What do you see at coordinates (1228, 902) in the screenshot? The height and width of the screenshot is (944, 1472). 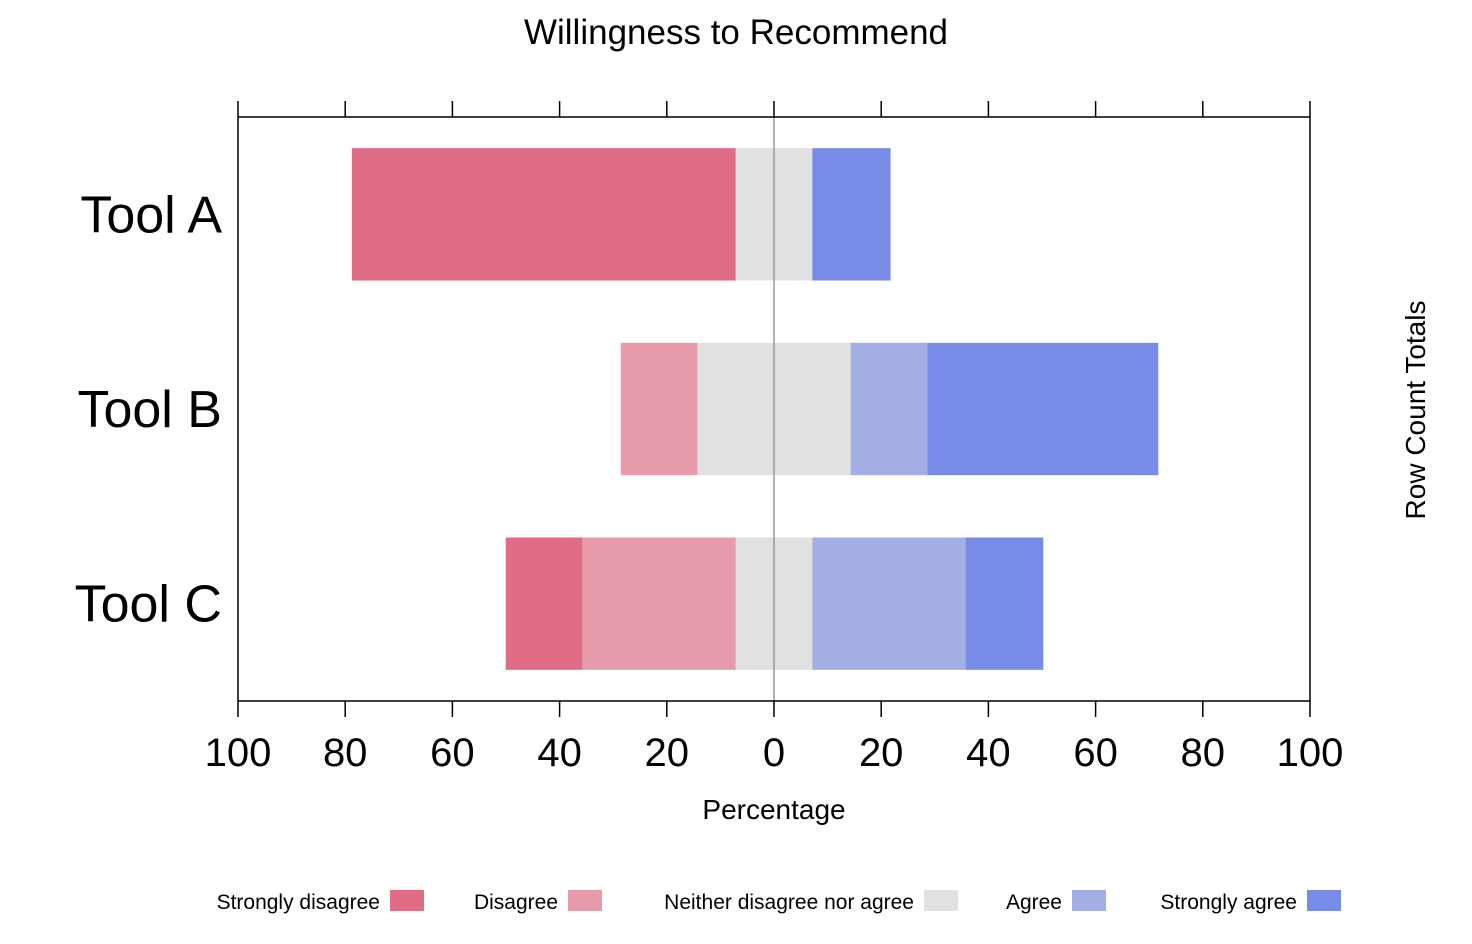 I see `legend-label: Strongly agree` at bounding box center [1228, 902].